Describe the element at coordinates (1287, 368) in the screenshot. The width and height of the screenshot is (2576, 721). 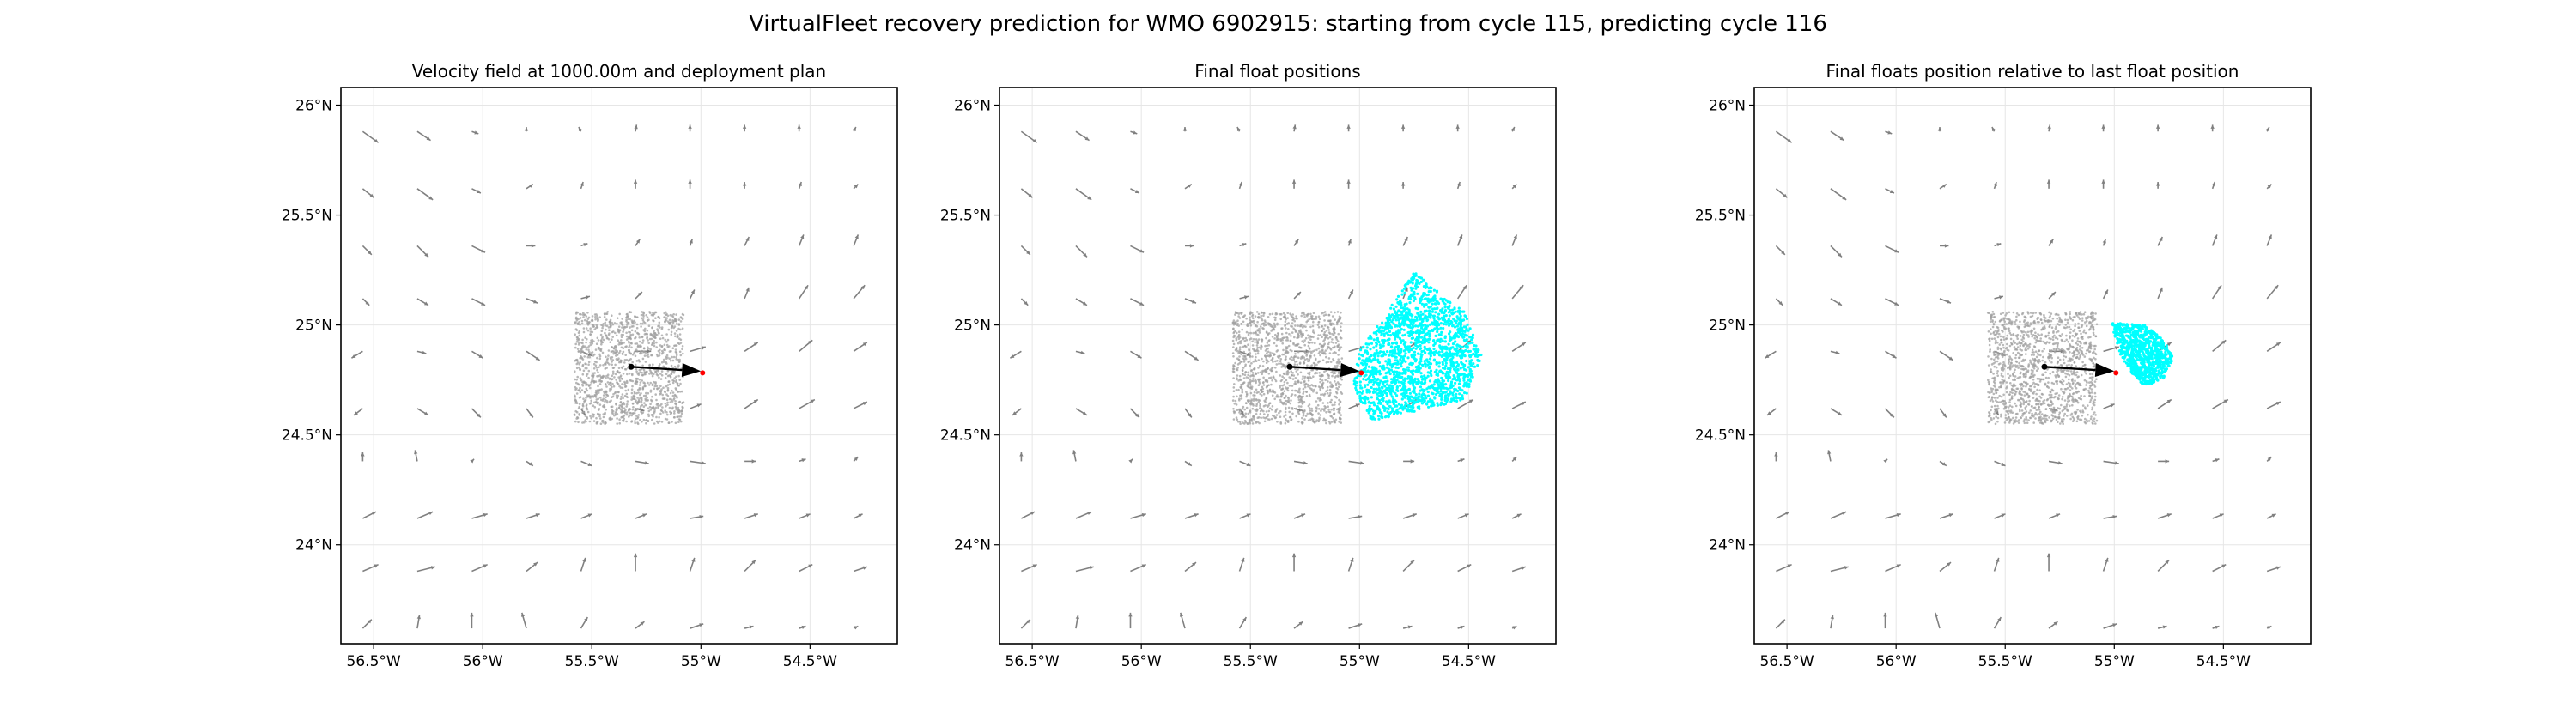
I see `deployment-floats` at that location.